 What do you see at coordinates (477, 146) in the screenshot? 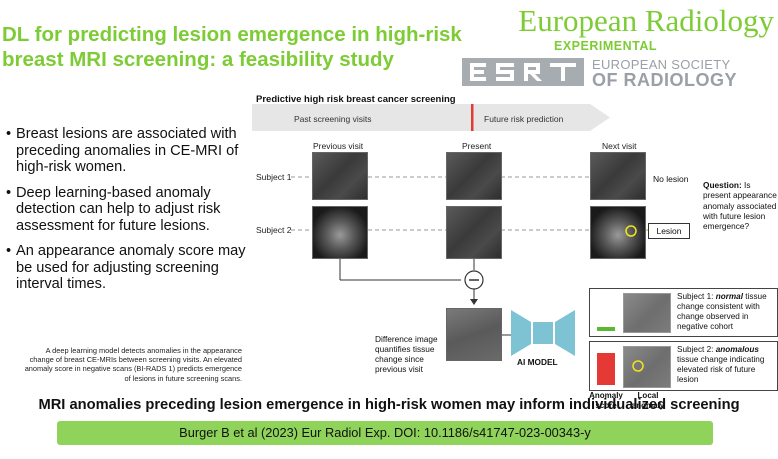
I see `column-present: Present` at bounding box center [477, 146].